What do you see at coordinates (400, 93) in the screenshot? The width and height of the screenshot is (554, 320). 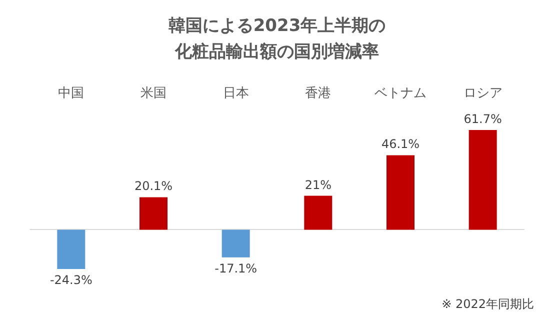 I see `x-tick-label: ベトナム` at bounding box center [400, 93].